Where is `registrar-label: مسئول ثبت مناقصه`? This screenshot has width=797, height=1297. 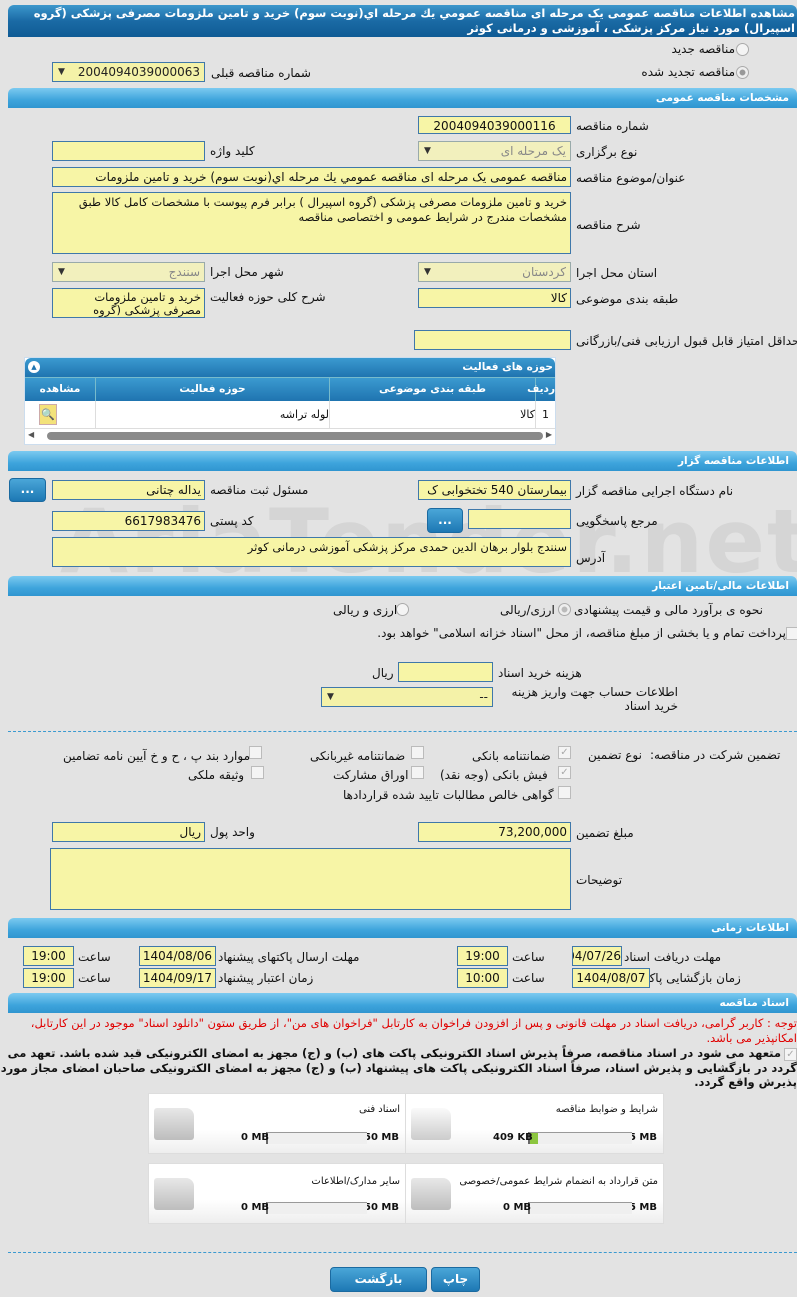
registrar-label: مسئول ثبت مناقصه is located at coordinates (259, 490).